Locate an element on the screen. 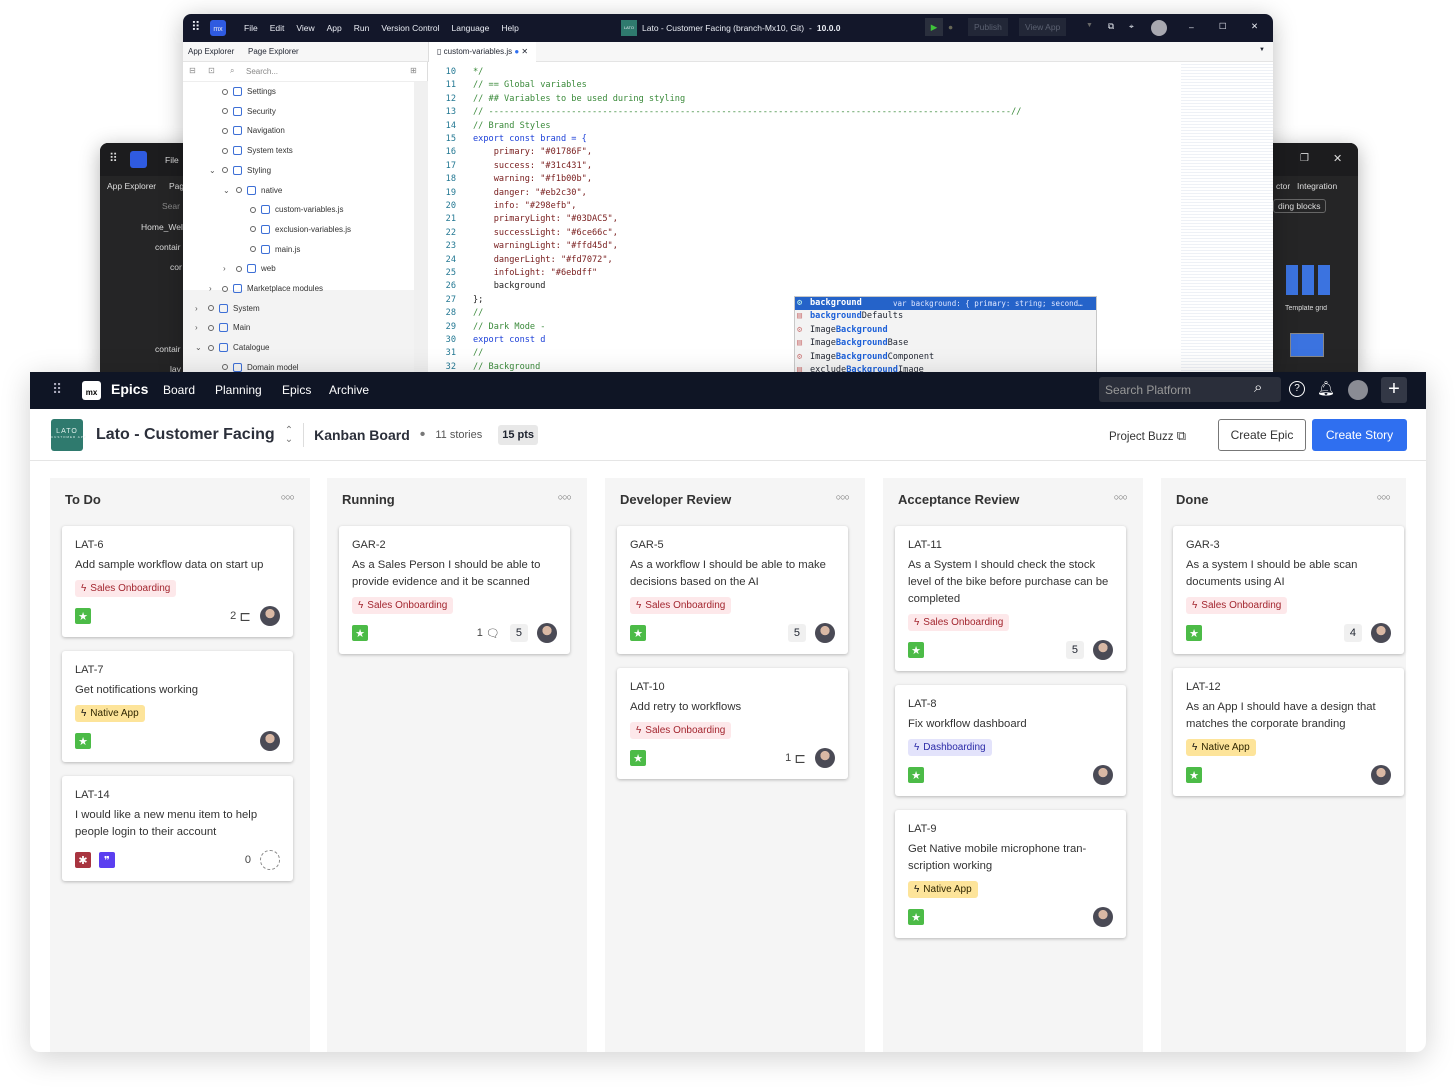  nav-board: Board is located at coordinates (179, 390).